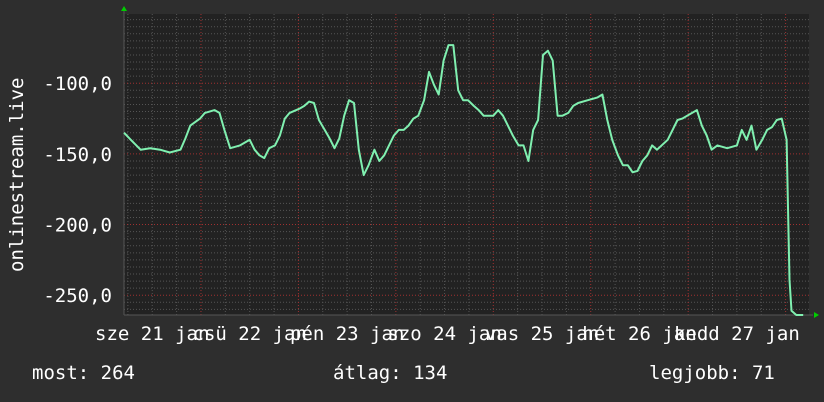 This screenshot has height=402, width=824. What do you see at coordinates (77, 155) in the screenshot?
I see `y-tick-label: -150,0` at bounding box center [77, 155].